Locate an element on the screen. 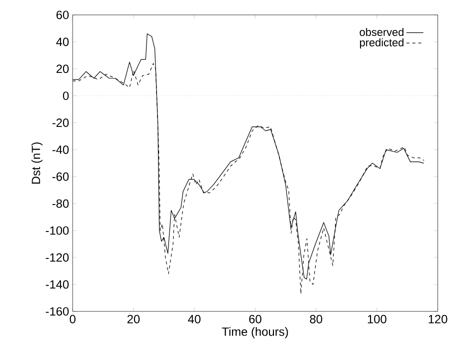 The width and height of the screenshot is (451, 354). x-tick-label: 20 is located at coordinates (133, 319).